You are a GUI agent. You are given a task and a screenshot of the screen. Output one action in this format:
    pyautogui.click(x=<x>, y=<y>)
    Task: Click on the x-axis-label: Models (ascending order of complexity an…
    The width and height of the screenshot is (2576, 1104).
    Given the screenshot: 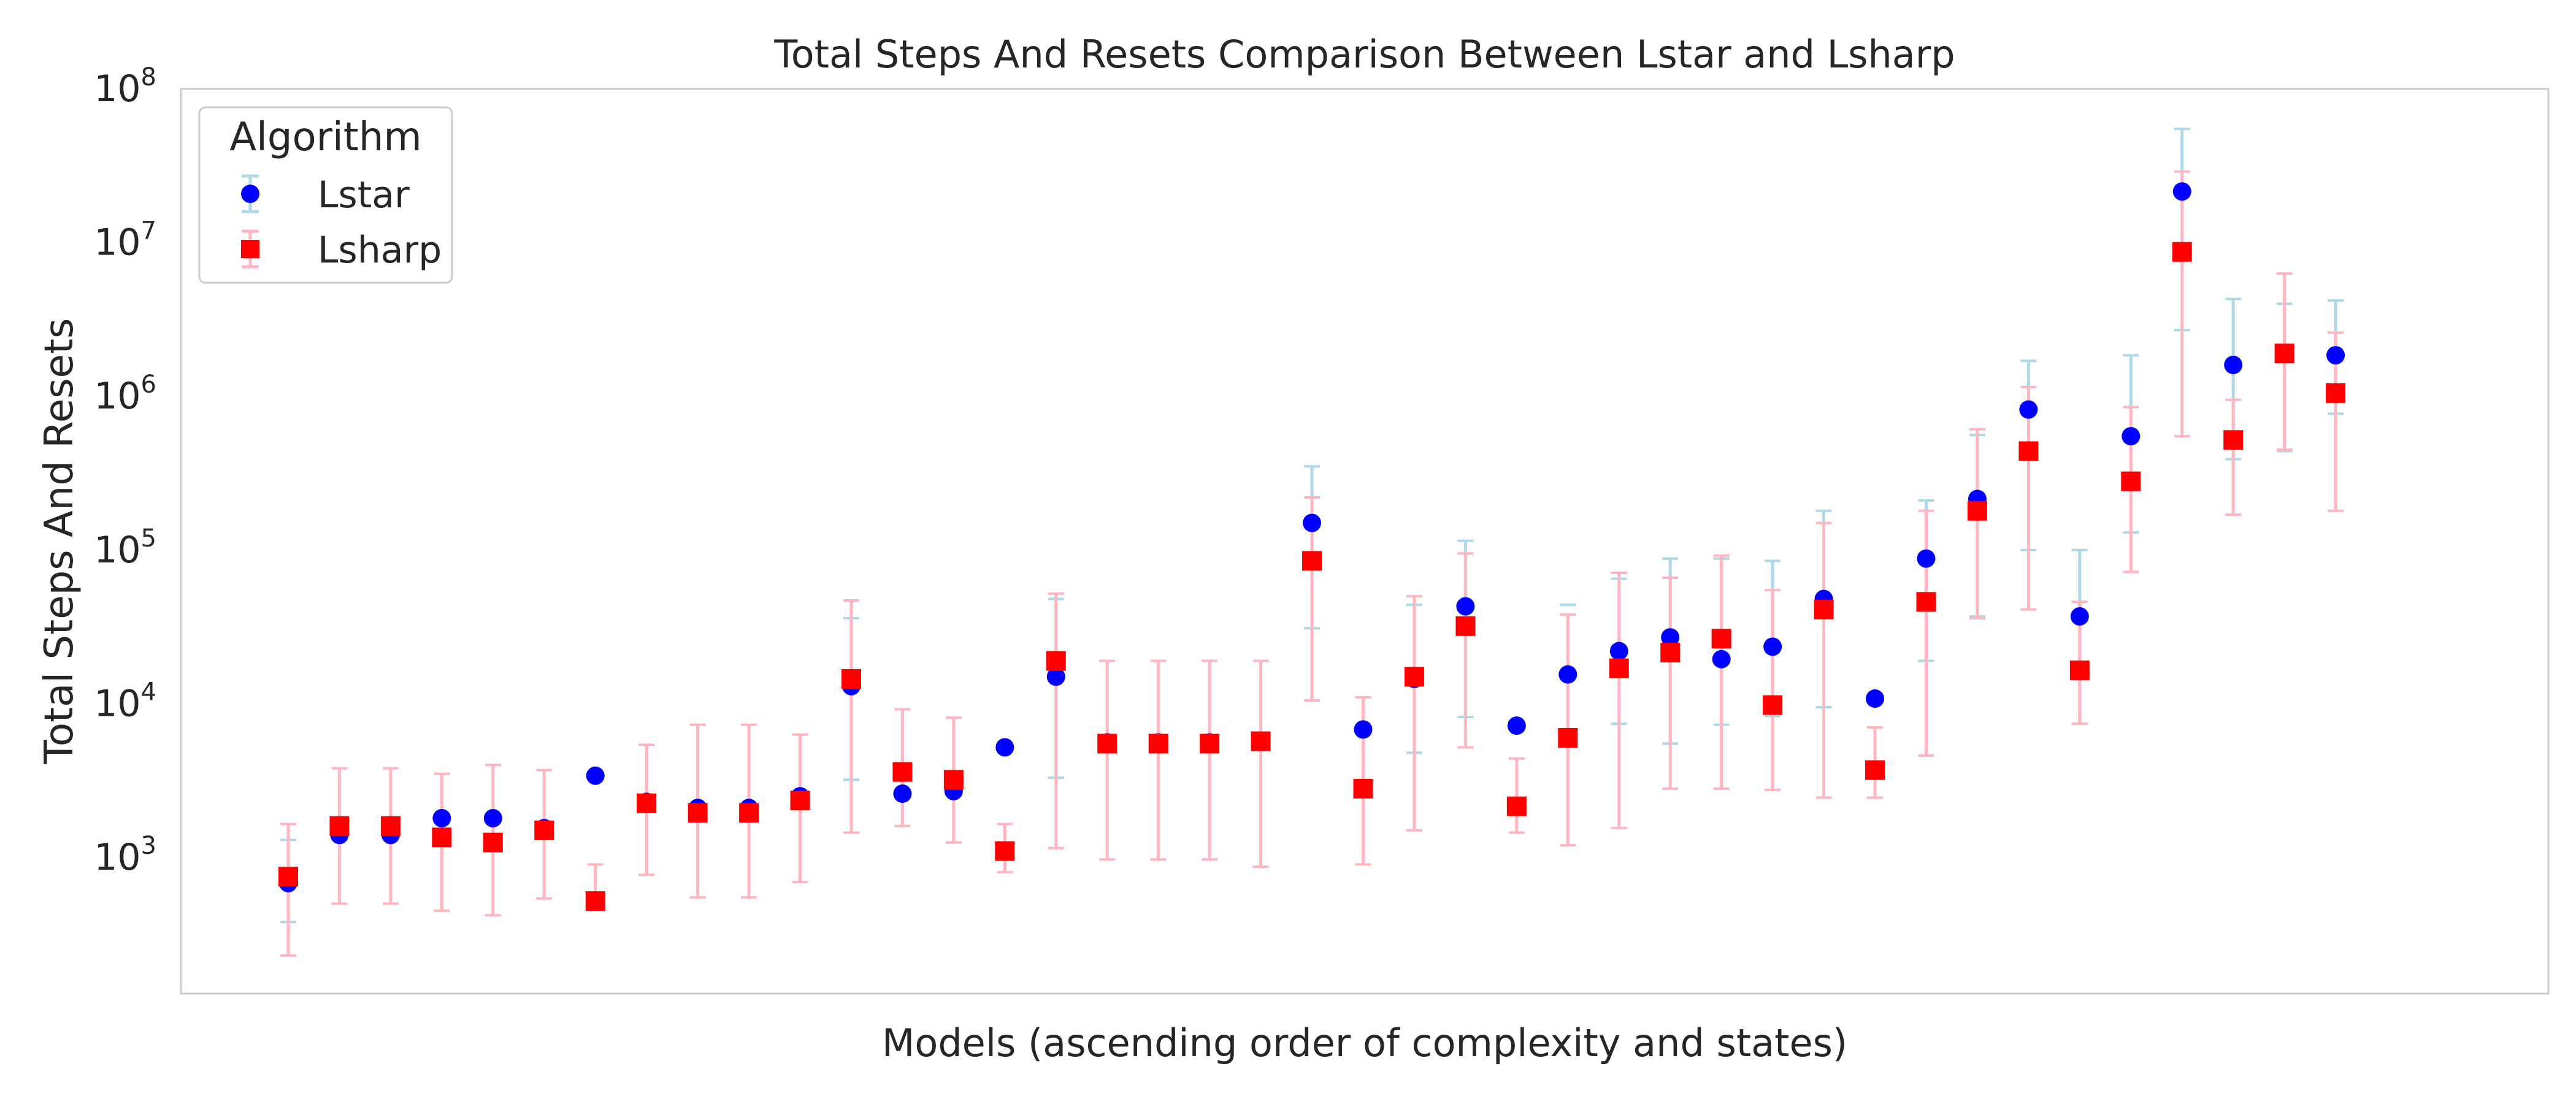 What is the action you would take?
    pyautogui.click(x=1364, y=1043)
    